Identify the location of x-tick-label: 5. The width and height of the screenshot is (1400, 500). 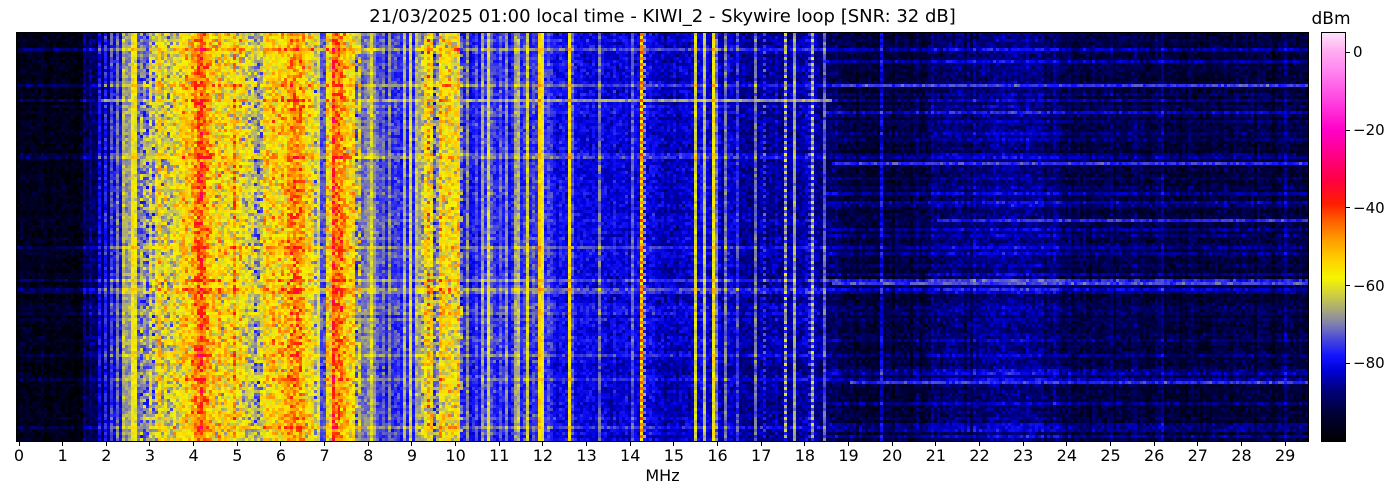
(237, 455).